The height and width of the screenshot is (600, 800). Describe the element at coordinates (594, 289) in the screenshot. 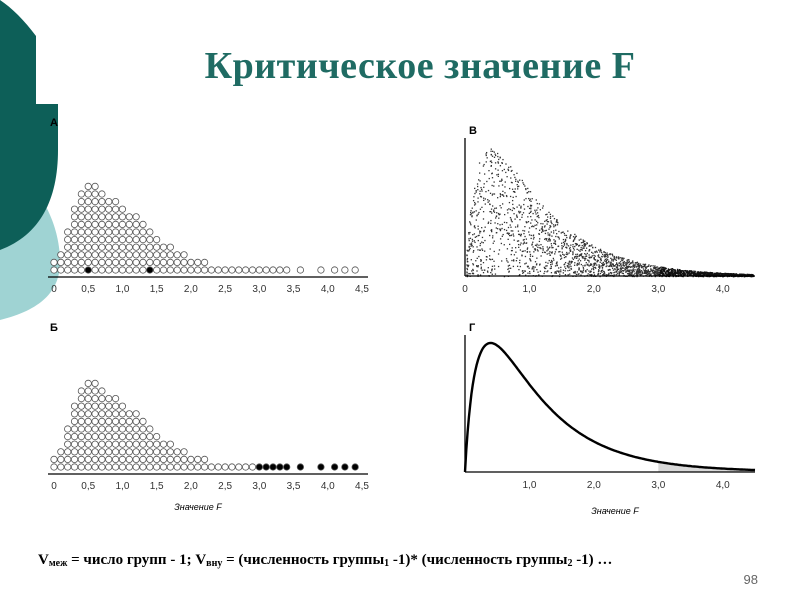

I see `x-tick-label: 2,0` at that location.